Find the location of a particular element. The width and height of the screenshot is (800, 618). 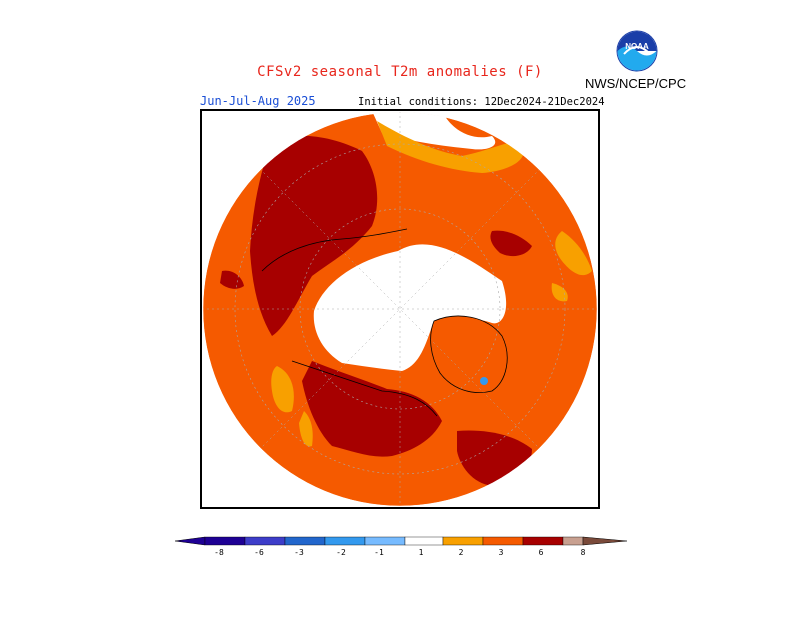

legend-label: 6 is located at coordinates (541, 552).